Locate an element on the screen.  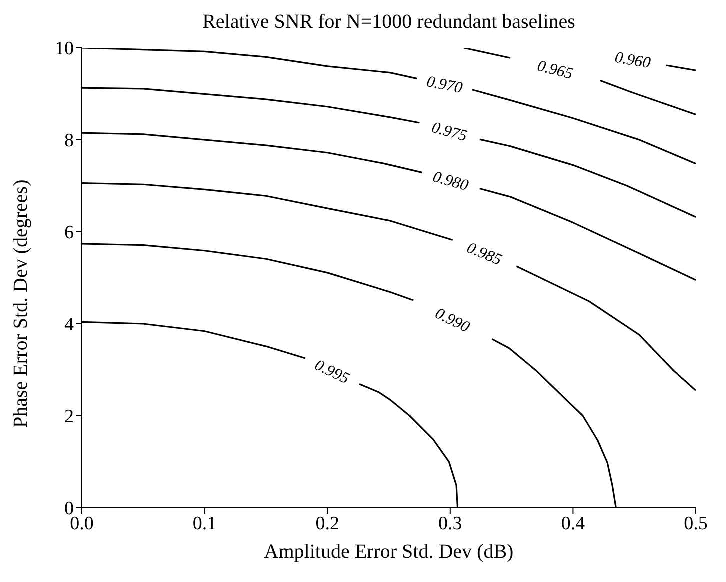
y-tick-label: 10 is located at coordinates (64, 49).